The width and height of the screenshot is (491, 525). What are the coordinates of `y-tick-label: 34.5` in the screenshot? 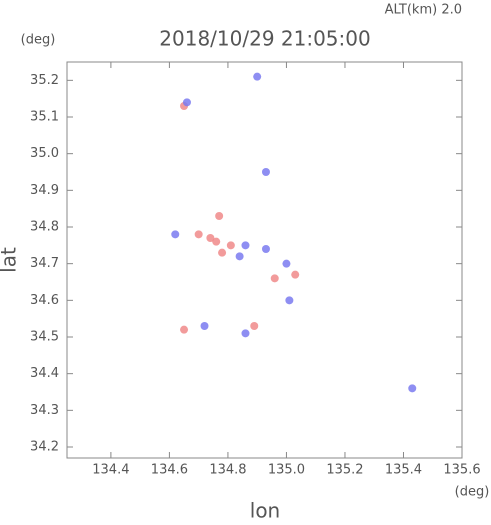 It's located at (44, 337).